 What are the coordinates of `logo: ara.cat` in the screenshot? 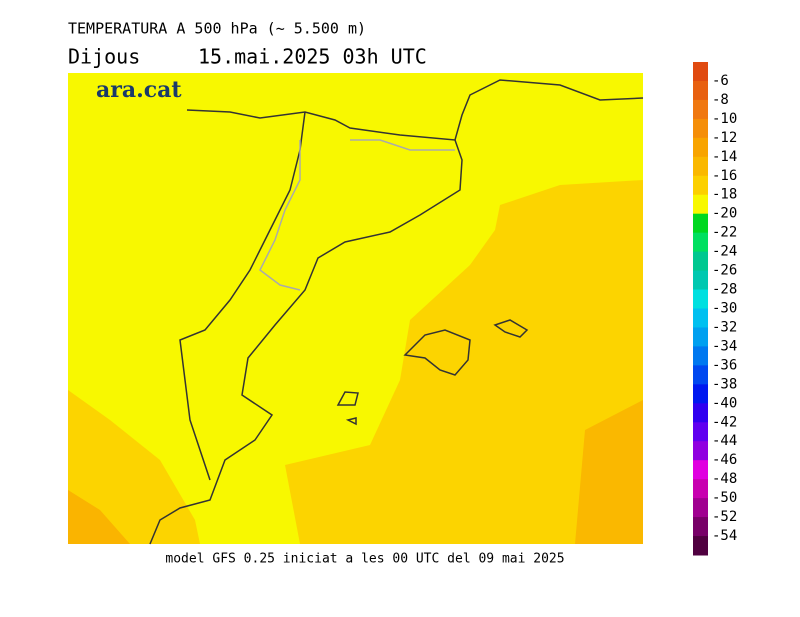 It's located at (139, 90).